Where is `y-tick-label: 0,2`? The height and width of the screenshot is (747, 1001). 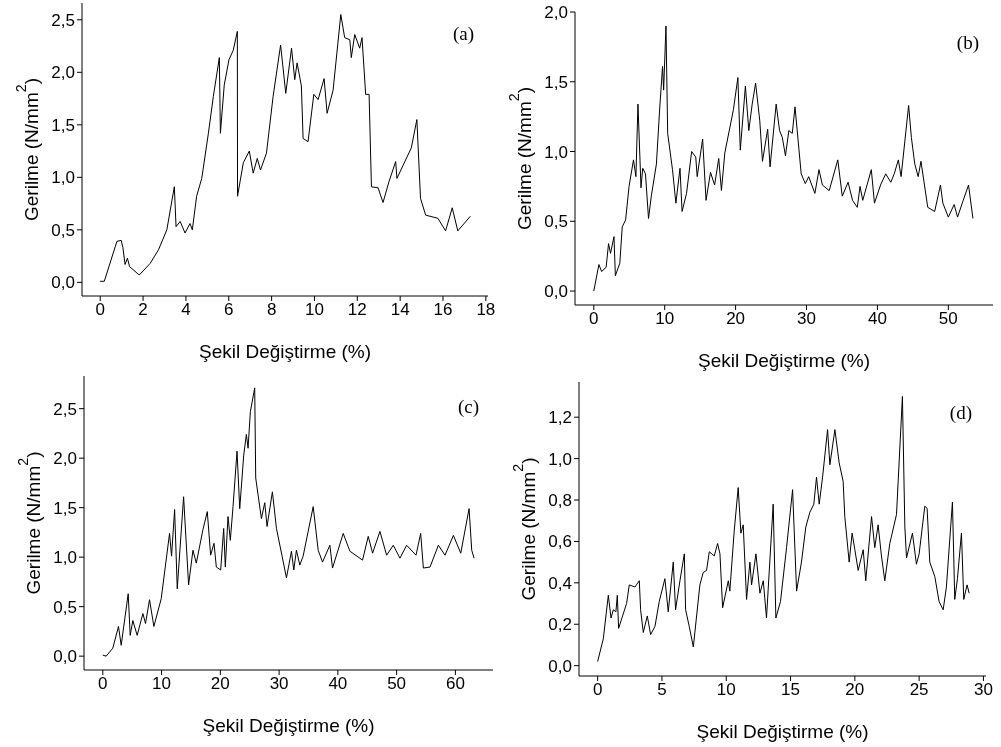
y-tick-label: 0,2 is located at coordinates (560, 625).